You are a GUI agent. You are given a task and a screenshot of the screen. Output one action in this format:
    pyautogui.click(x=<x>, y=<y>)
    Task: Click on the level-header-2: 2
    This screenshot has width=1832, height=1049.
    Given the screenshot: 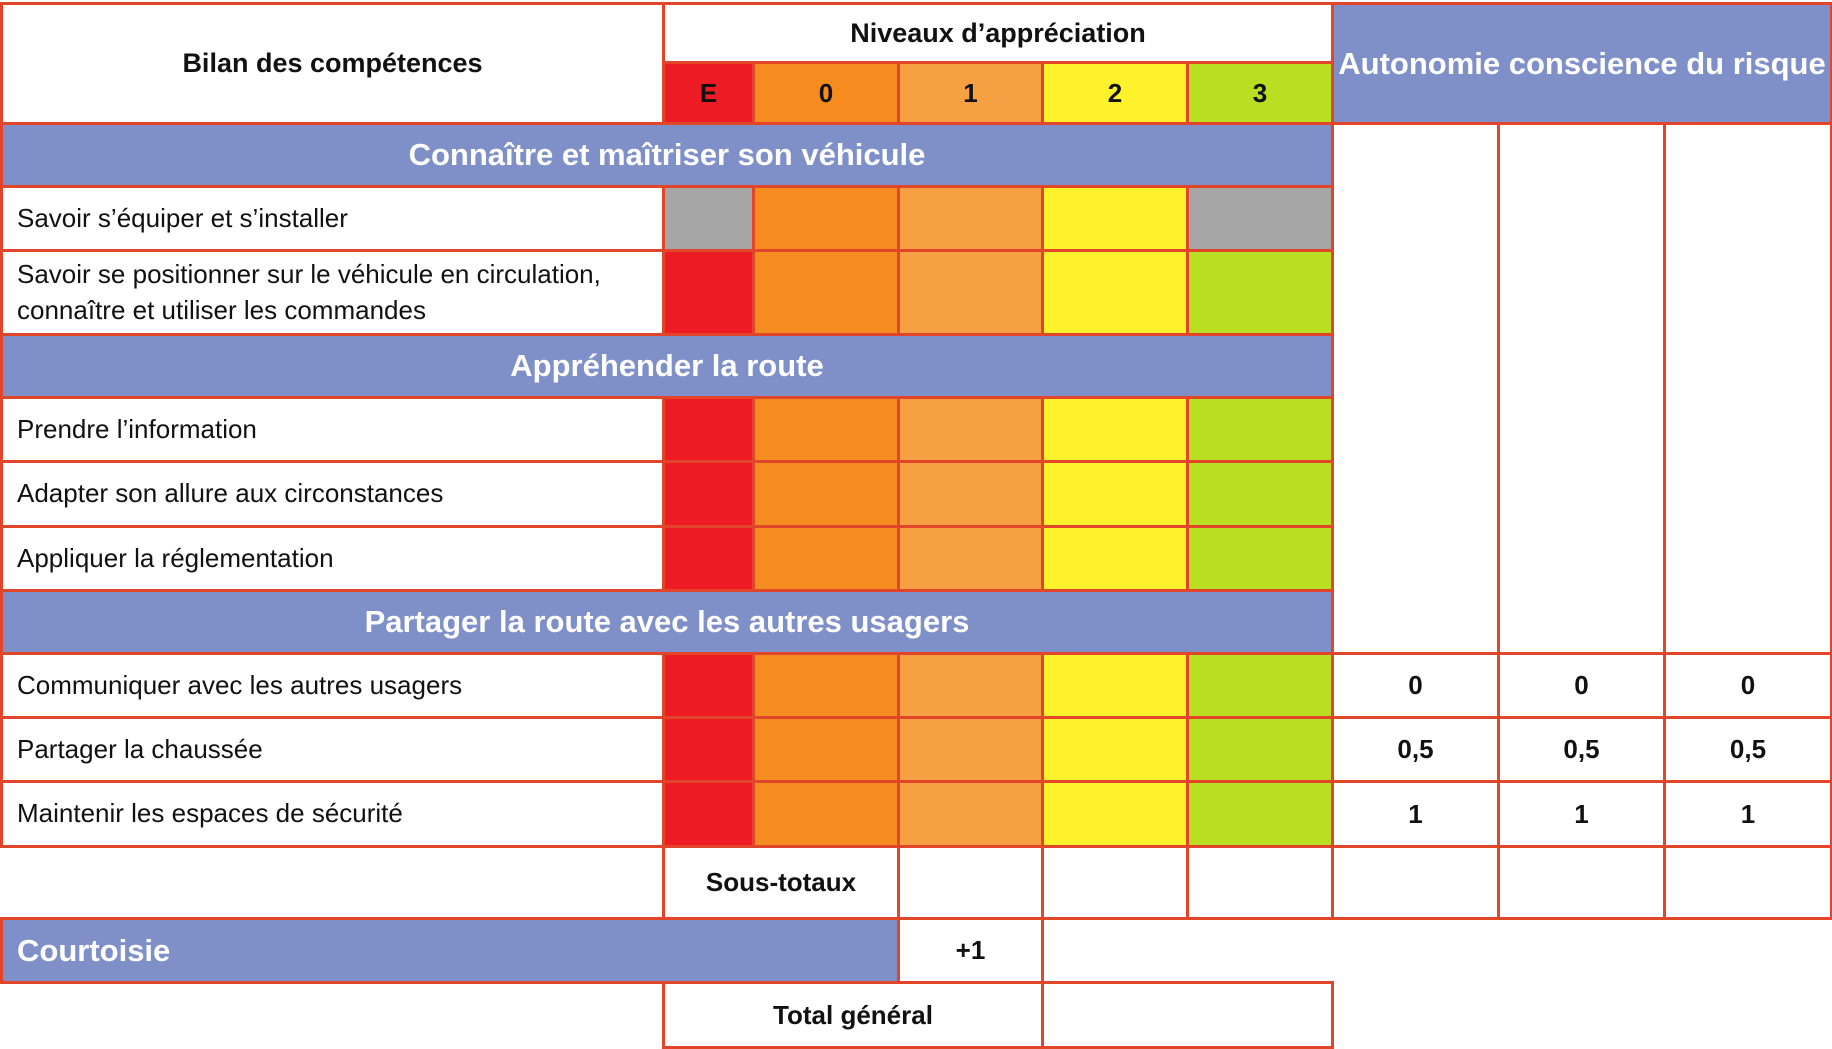 What is the action you would take?
    pyautogui.click(x=1115, y=93)
    